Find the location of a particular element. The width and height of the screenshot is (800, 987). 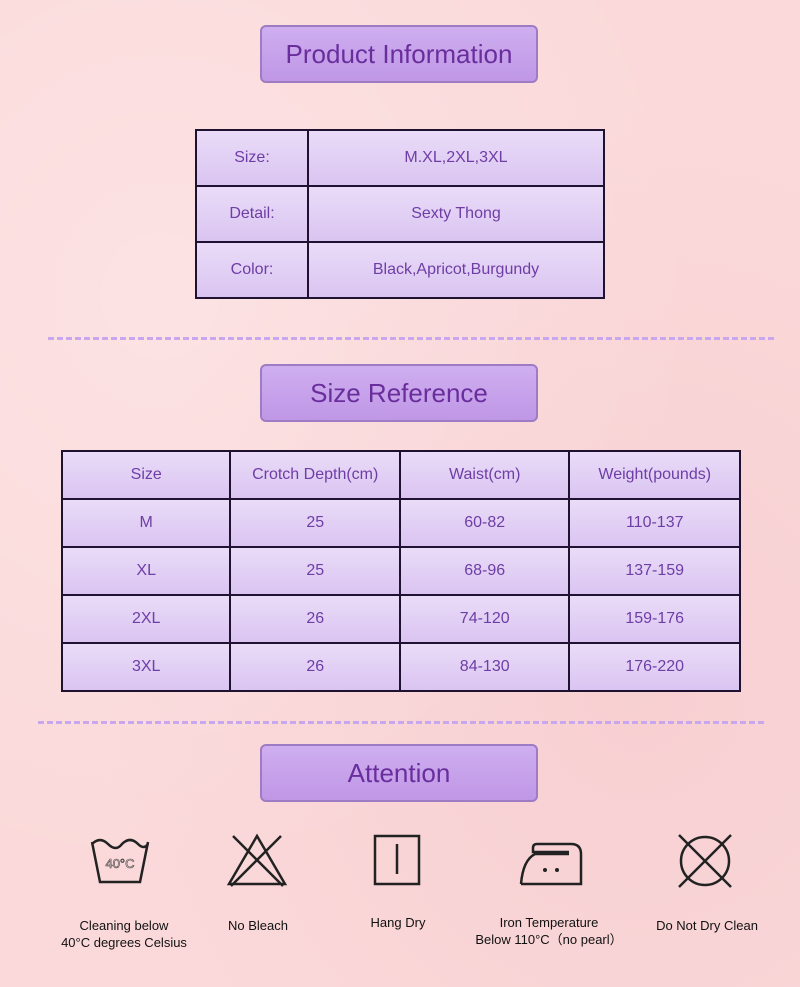

table-cell: 2XL is located at coordinates (146, 619).